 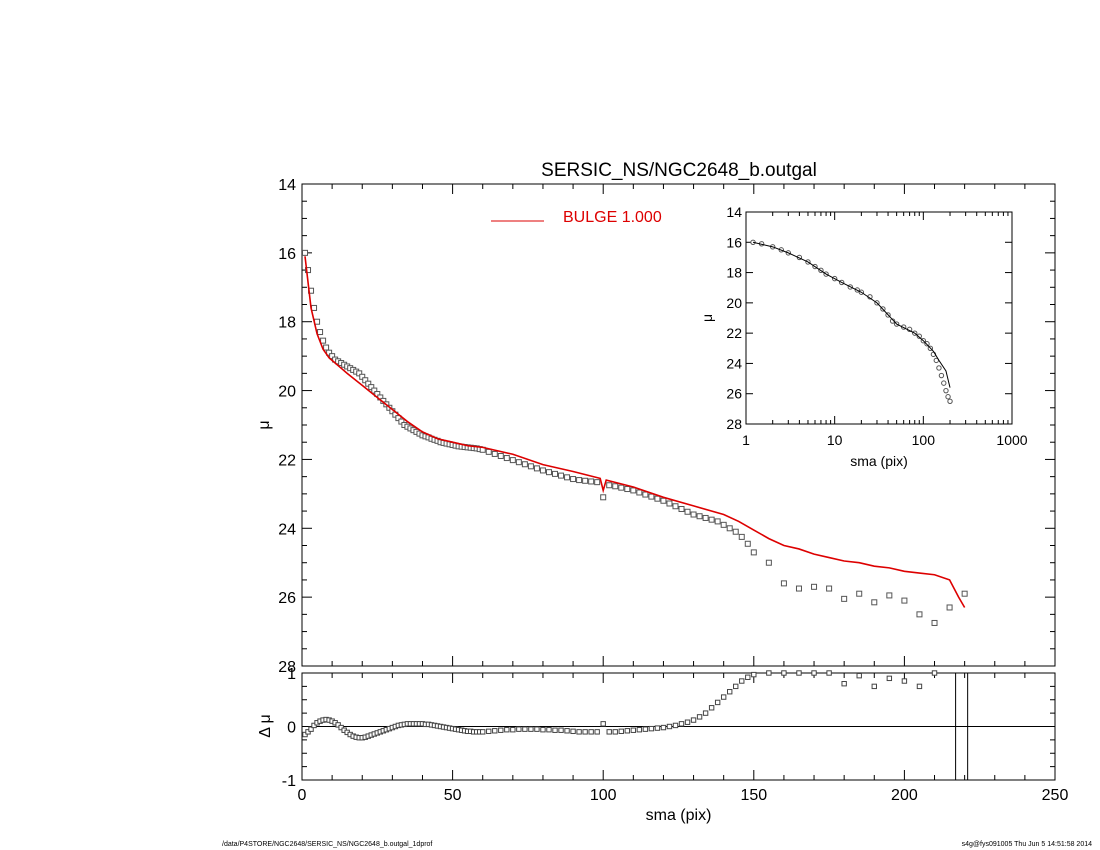 What do you see at coordinates (302, 795) in the screenshot?
I see `x-tick-label: 0` at bounding box center [302, 795].